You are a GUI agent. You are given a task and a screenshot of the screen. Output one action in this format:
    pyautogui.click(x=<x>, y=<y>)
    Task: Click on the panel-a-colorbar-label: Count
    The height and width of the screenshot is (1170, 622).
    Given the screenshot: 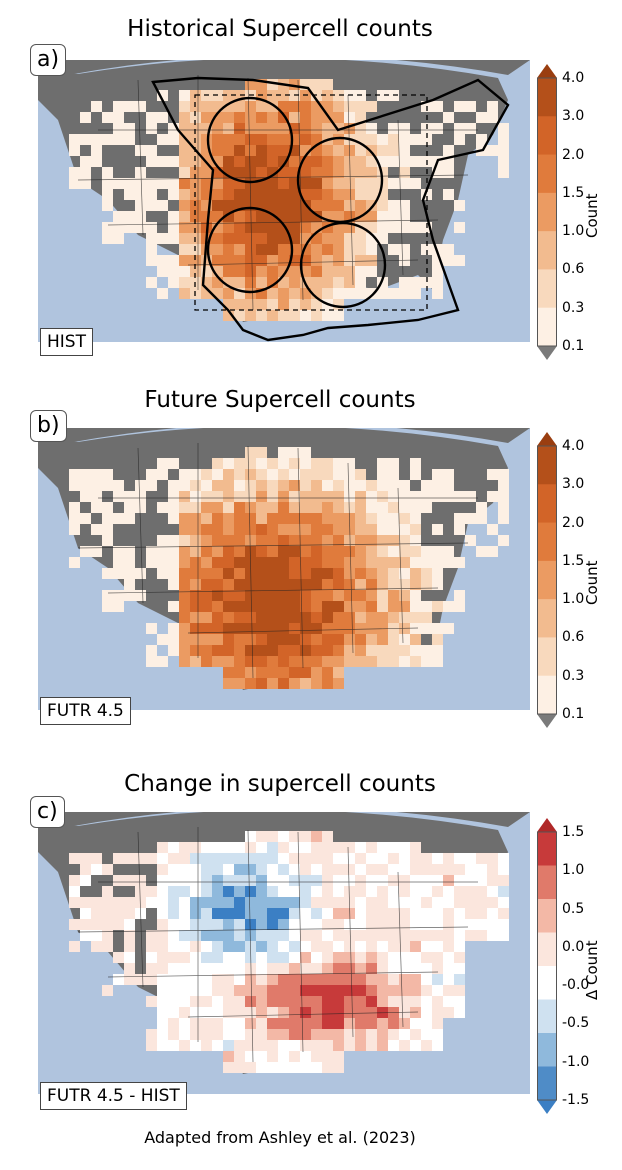 What is the action you would take?
    pyautogui.click(x=592, y=215)
    